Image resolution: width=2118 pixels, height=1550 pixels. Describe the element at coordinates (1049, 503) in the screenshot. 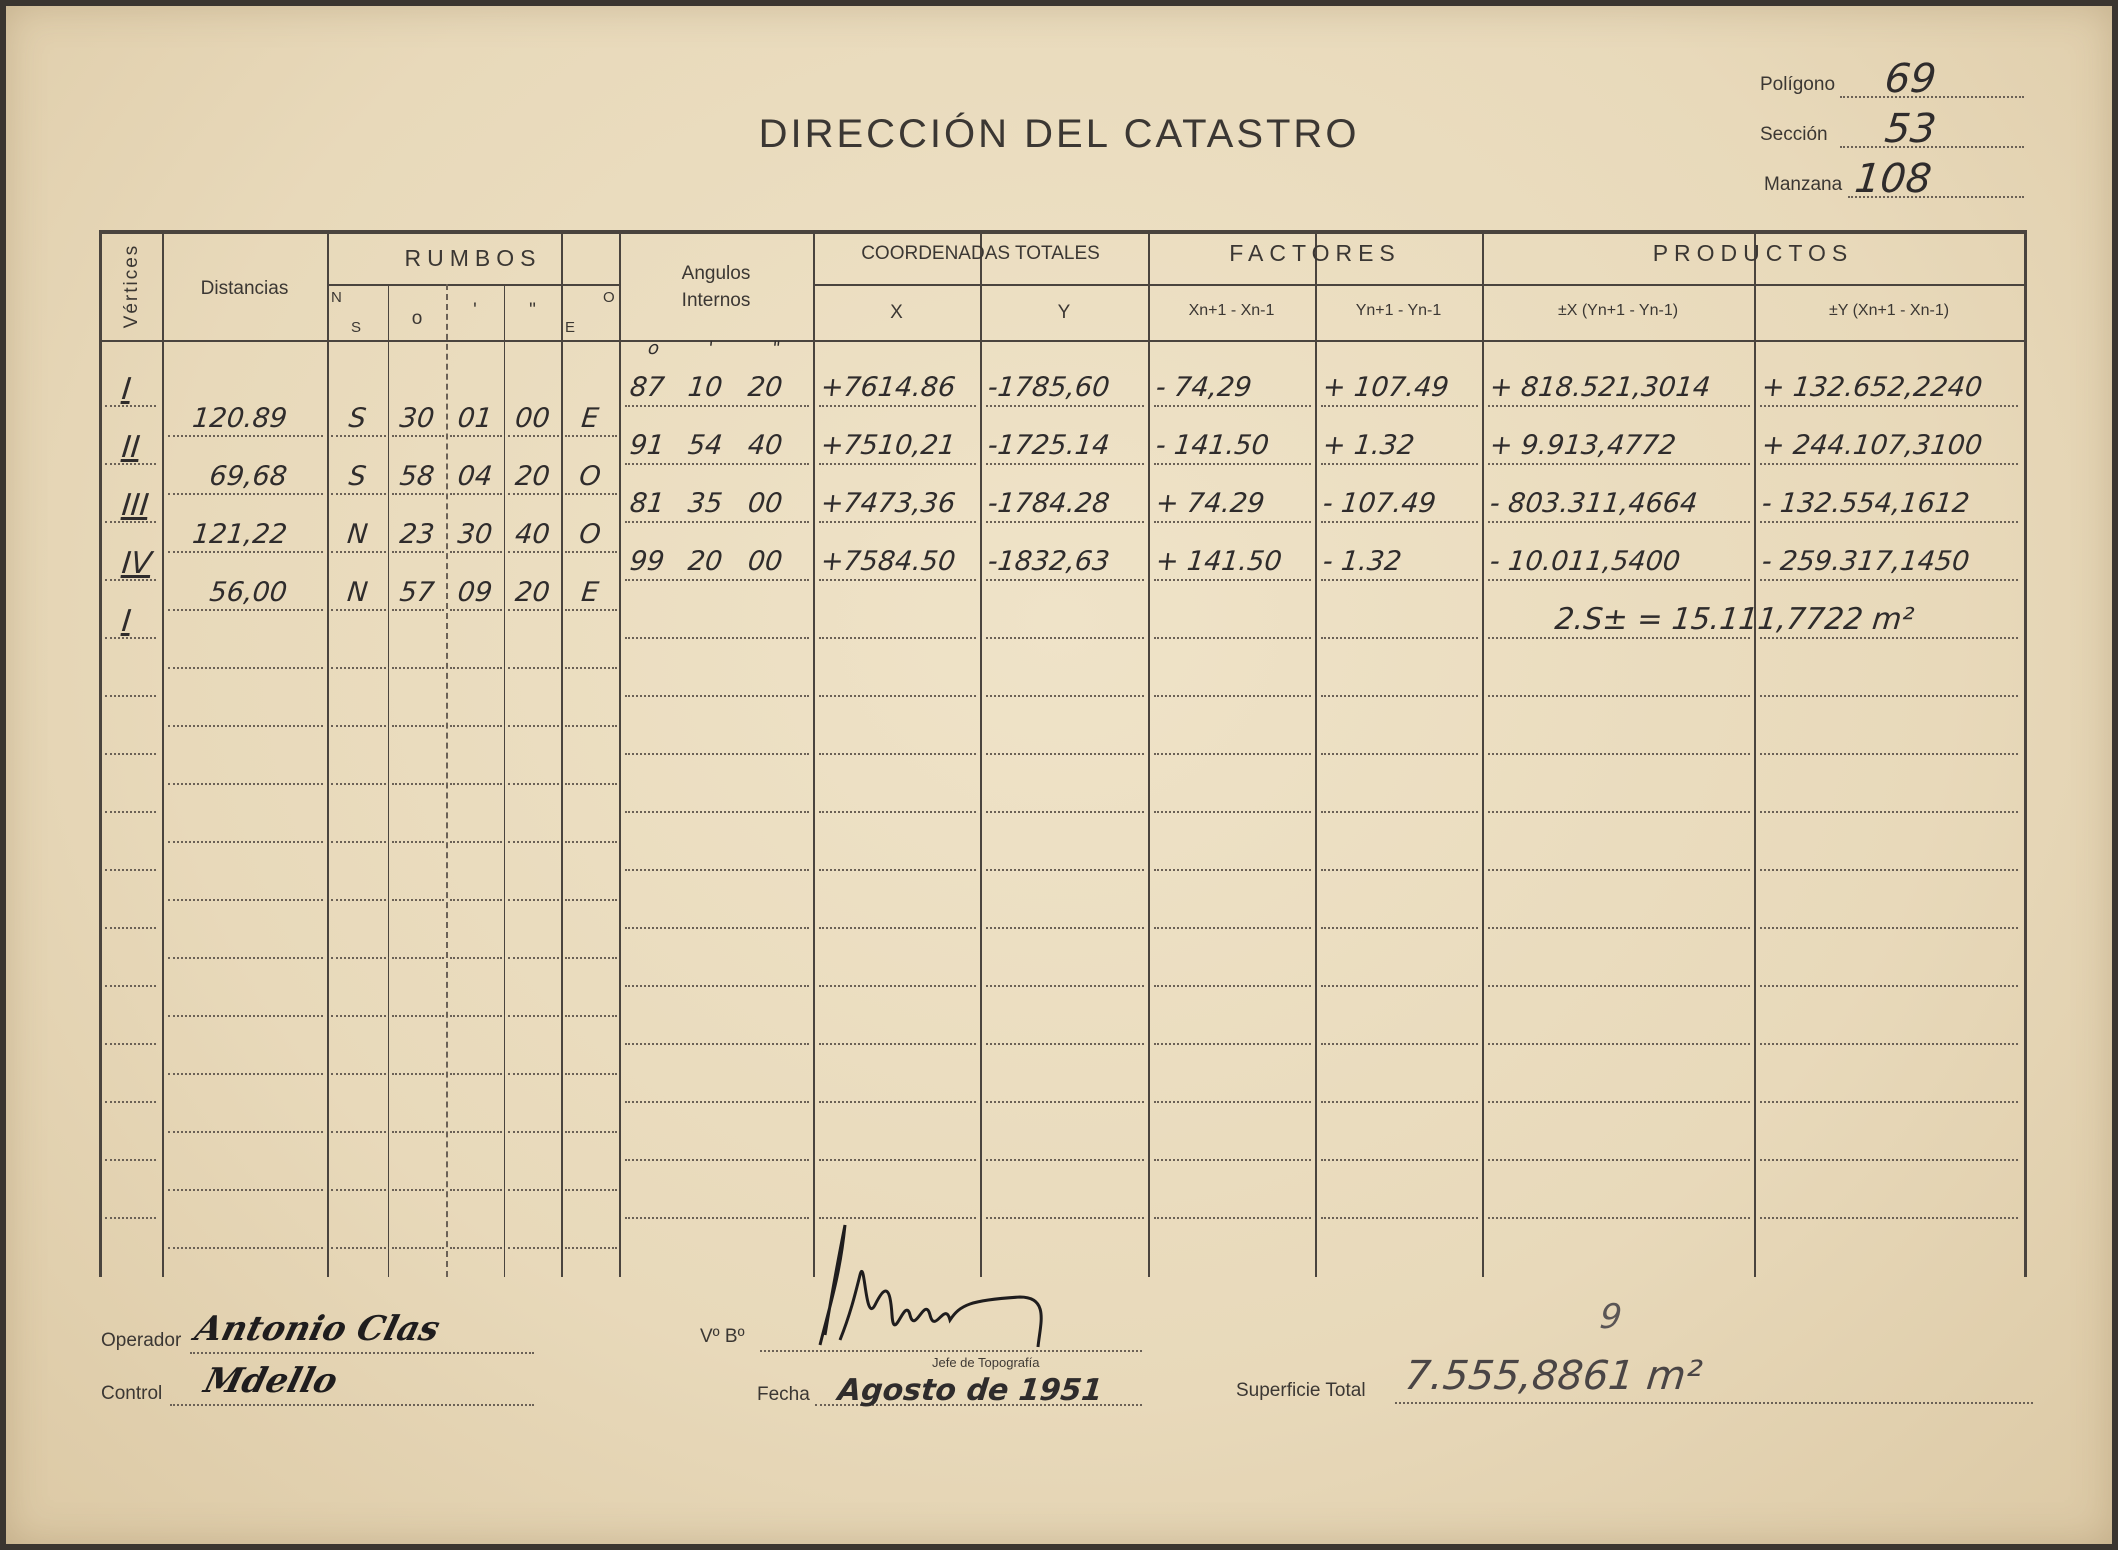

I see `value-y: -1784.28` at that location.